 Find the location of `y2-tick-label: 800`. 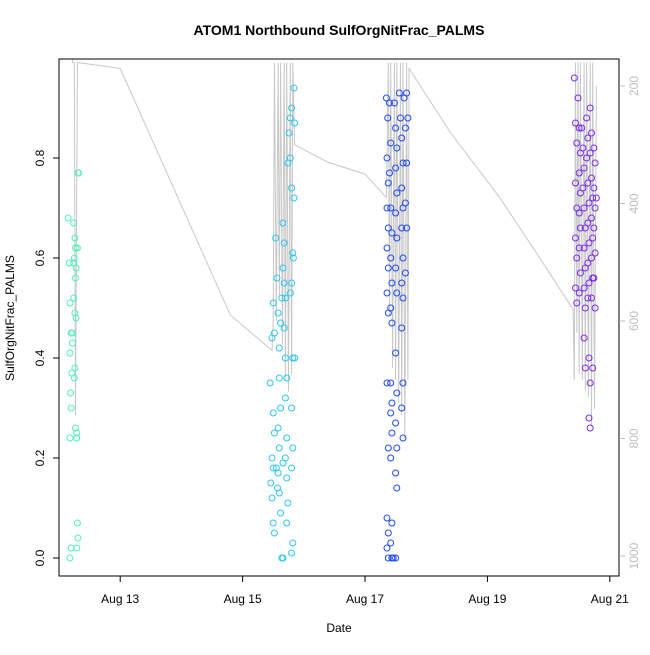

y2-tick-label: 800 is located at coordinates (634, 438).